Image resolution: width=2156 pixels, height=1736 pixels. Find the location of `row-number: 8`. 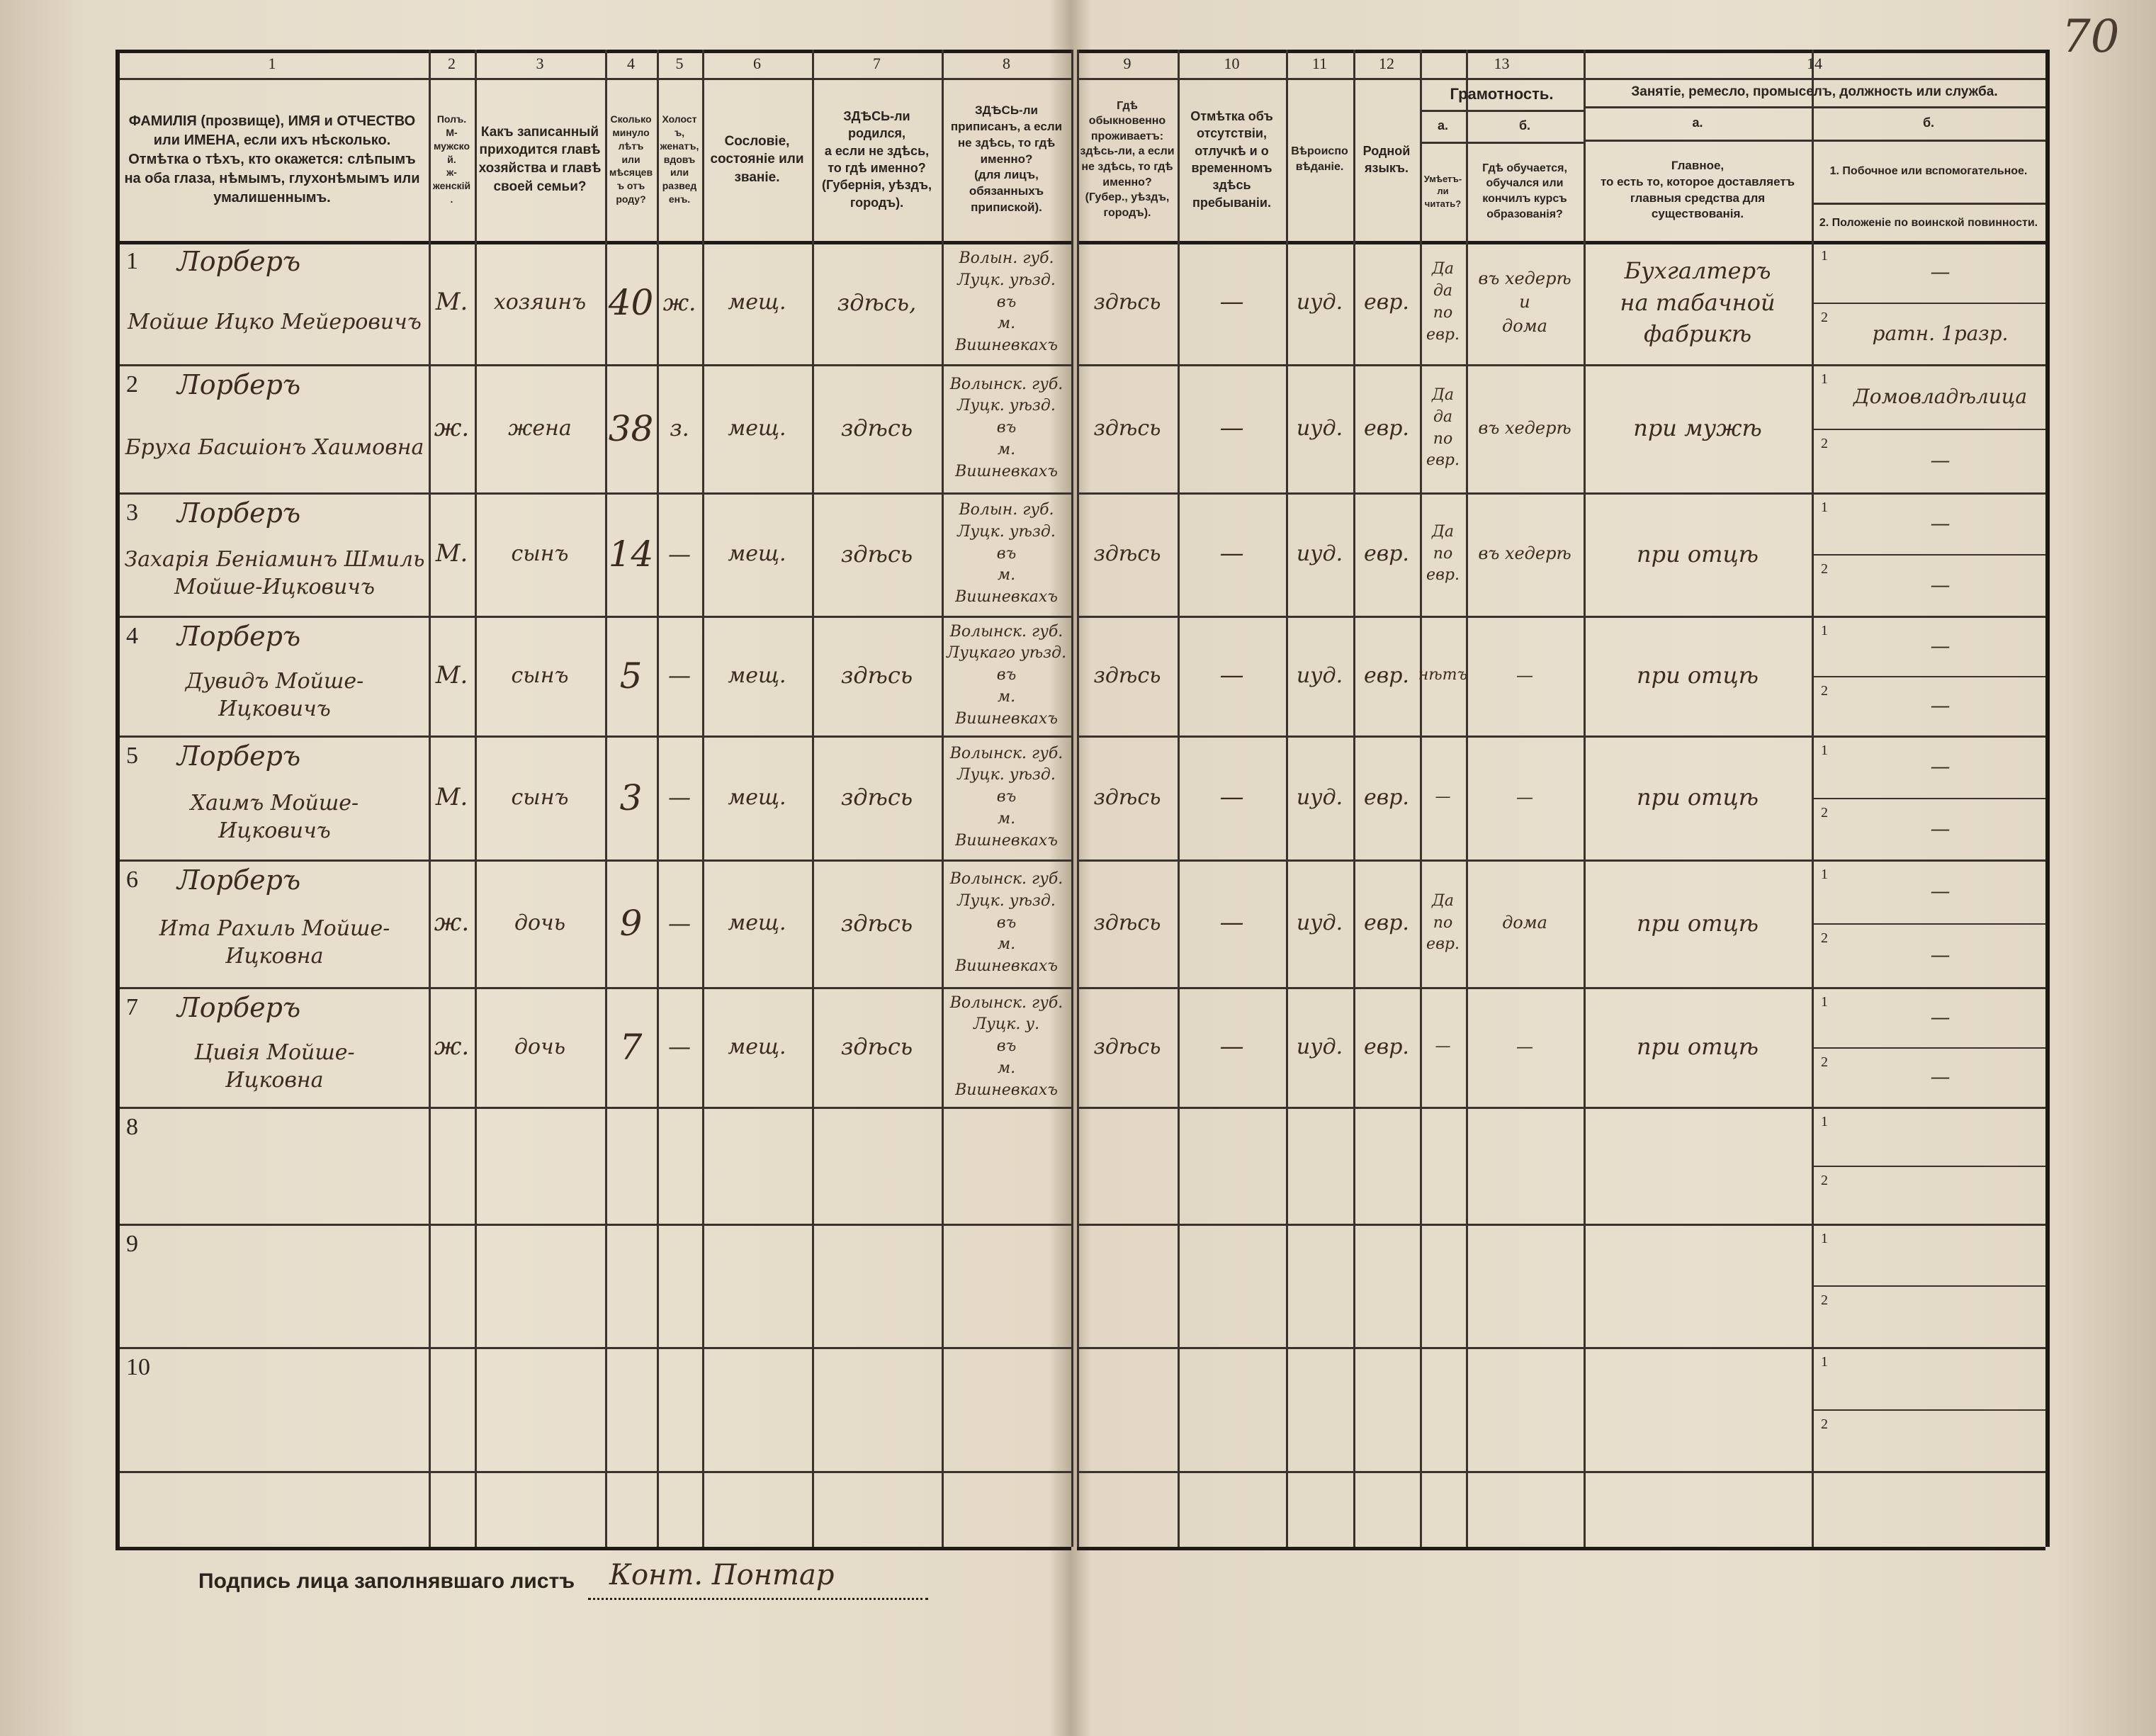

row-number: 8 is located at coordinates (132, 1127).